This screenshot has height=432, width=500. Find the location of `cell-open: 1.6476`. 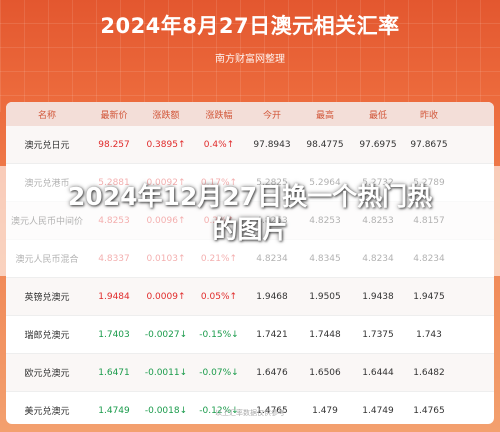

cell-open: 1.6476 is located at coordinates (272, 372).